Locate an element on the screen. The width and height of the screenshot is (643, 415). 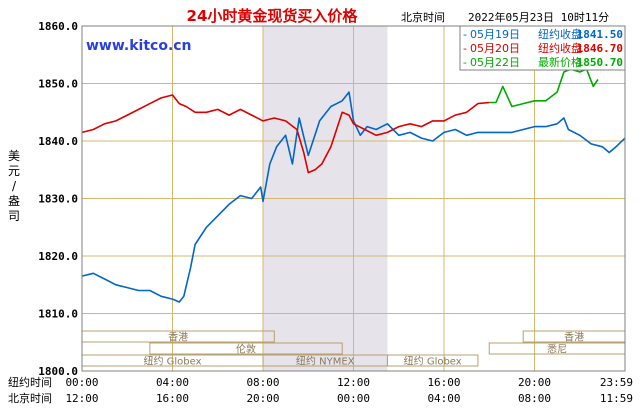
market-session-label: 伦敦 is located at coordinates (246, 349).